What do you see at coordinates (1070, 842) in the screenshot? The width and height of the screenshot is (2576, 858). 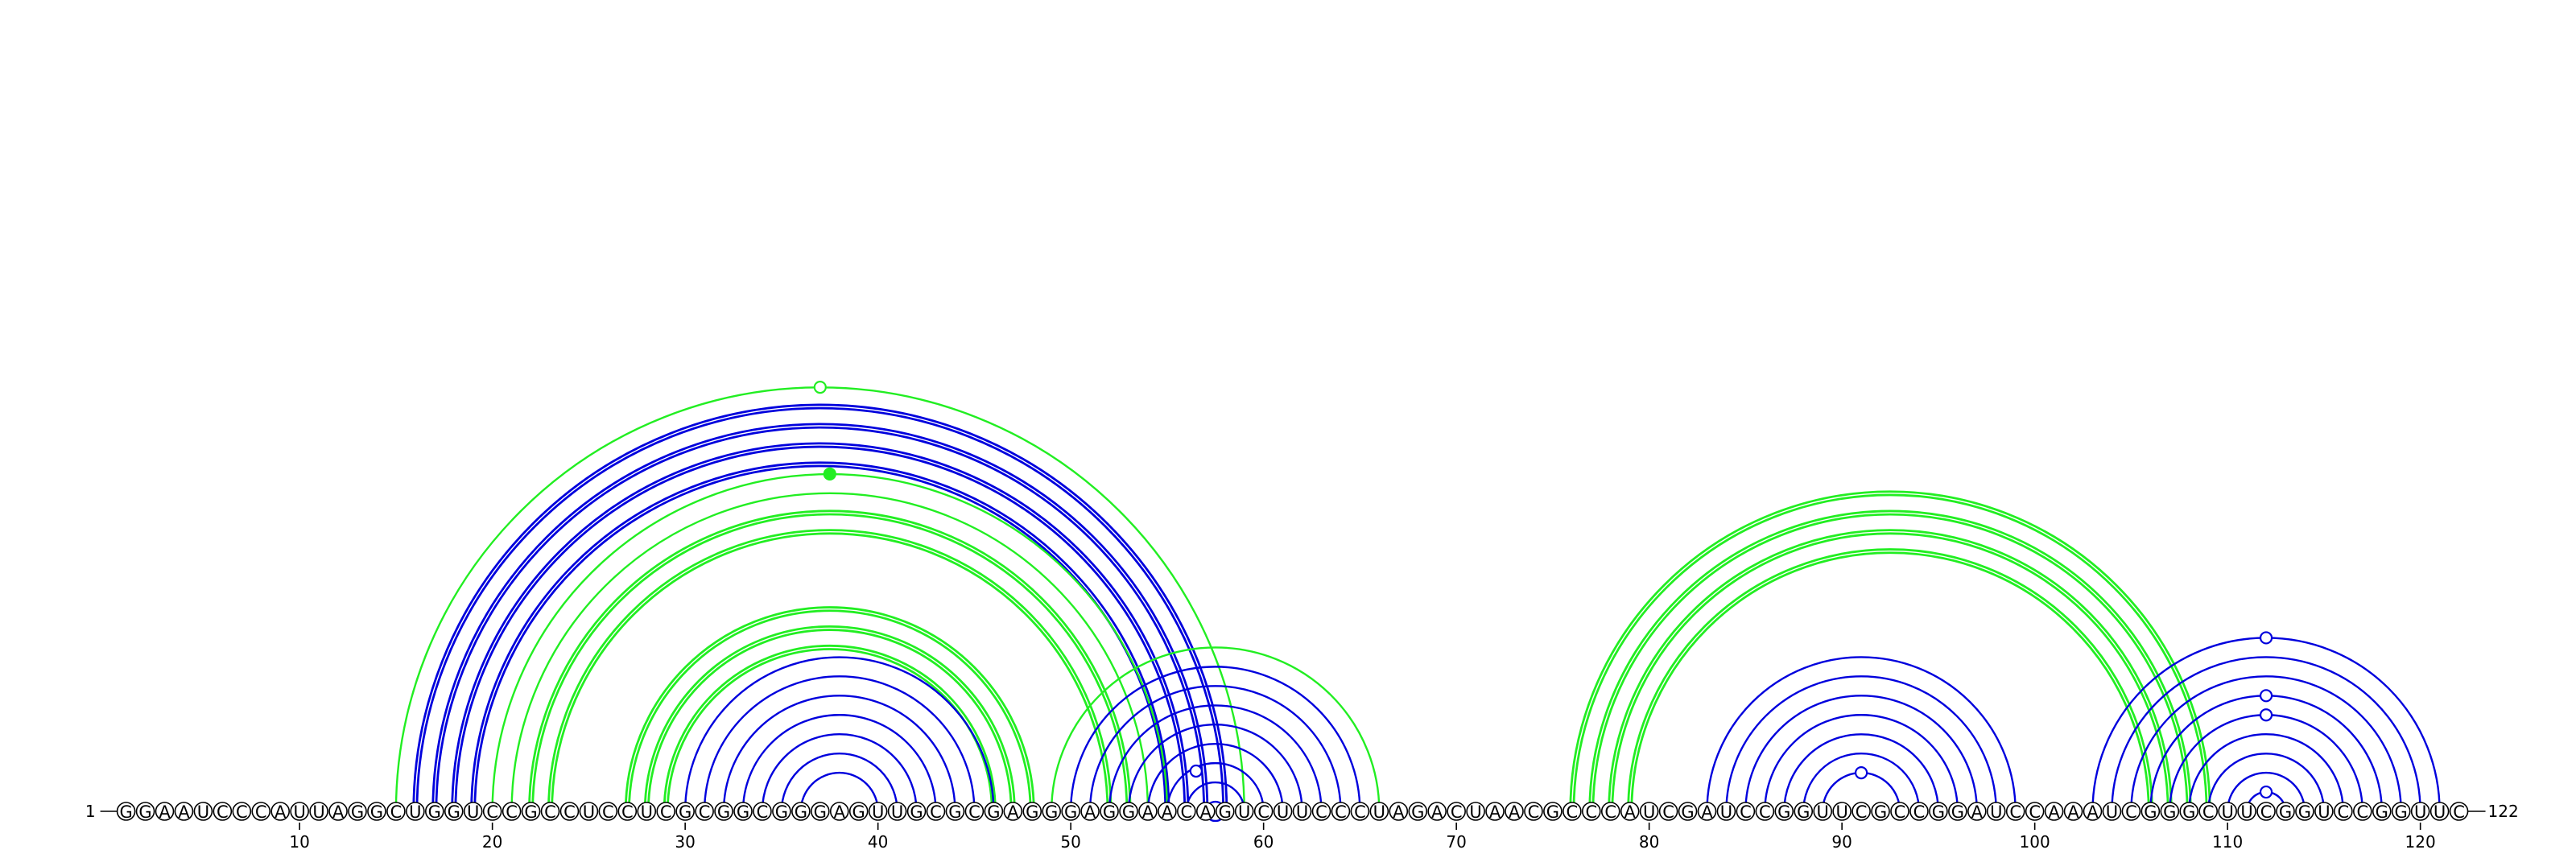 I see `tick-label: 50` at bounding box center [1070, 842].